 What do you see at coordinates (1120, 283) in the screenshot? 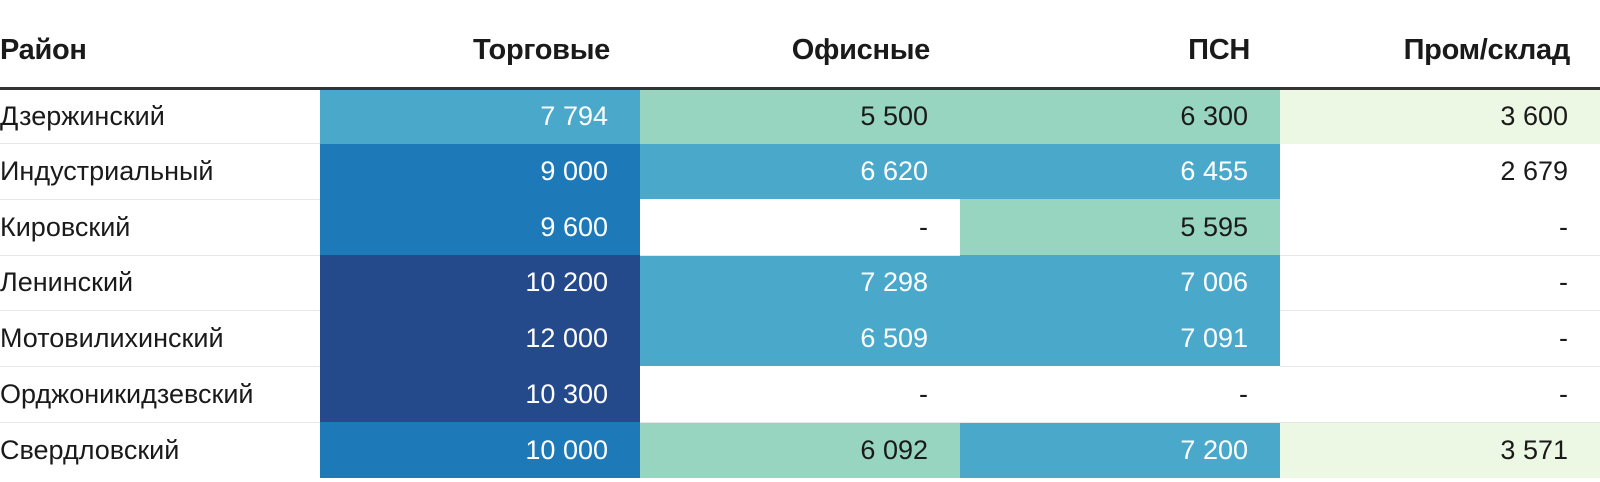
I see `value-cell: 7 006` at bounding box center [1120, 283].